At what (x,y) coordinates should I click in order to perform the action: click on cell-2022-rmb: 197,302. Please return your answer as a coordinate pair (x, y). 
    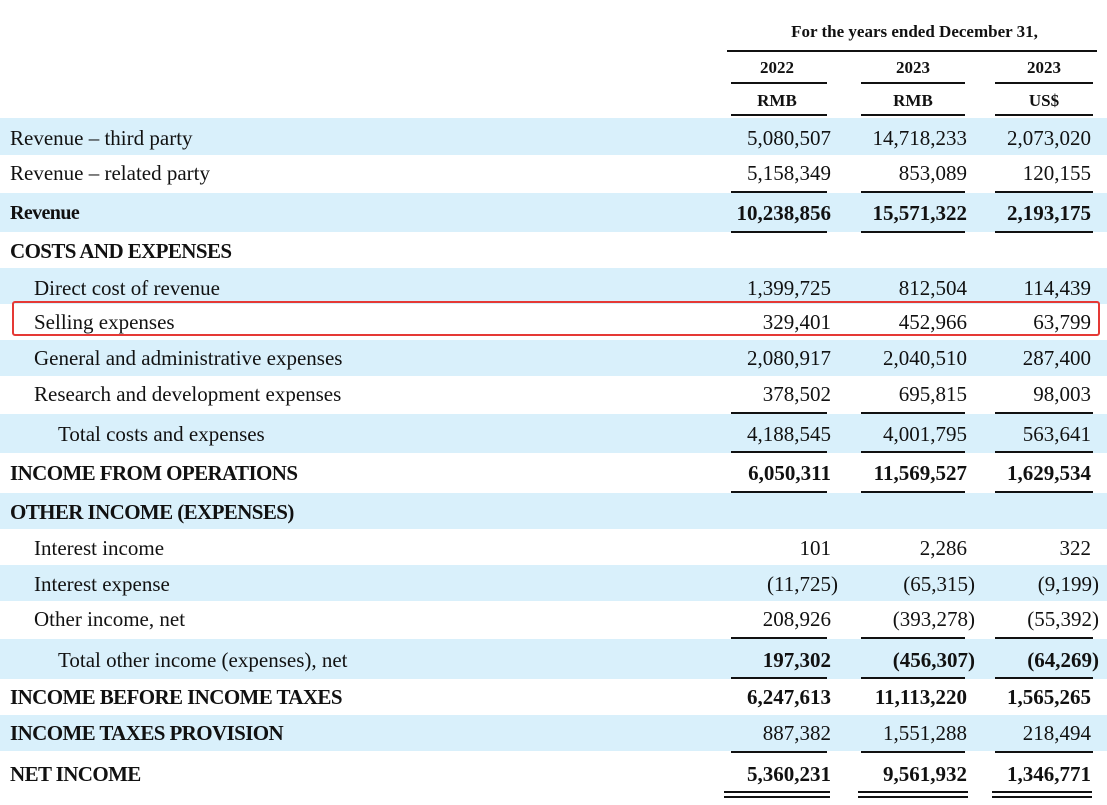
    Looking at the image, I should click on (796, 660).